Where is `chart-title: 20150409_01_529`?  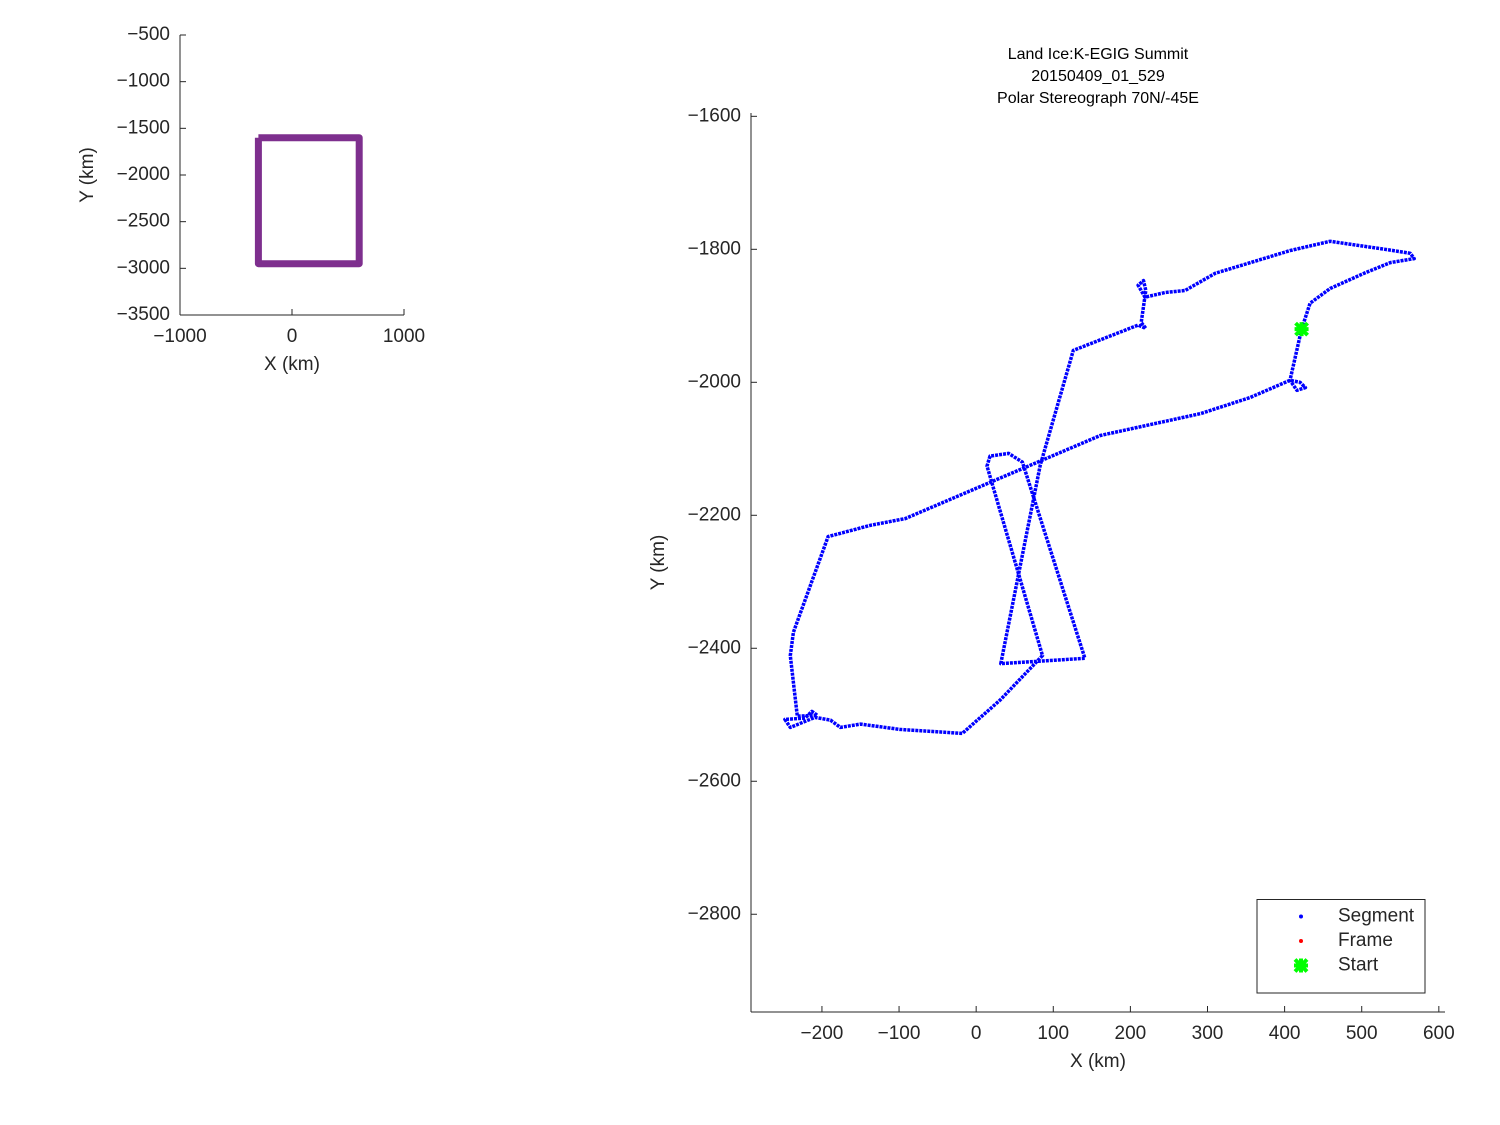 chart-title: 20150409_01_529 is located at coordinates (1098, 76).